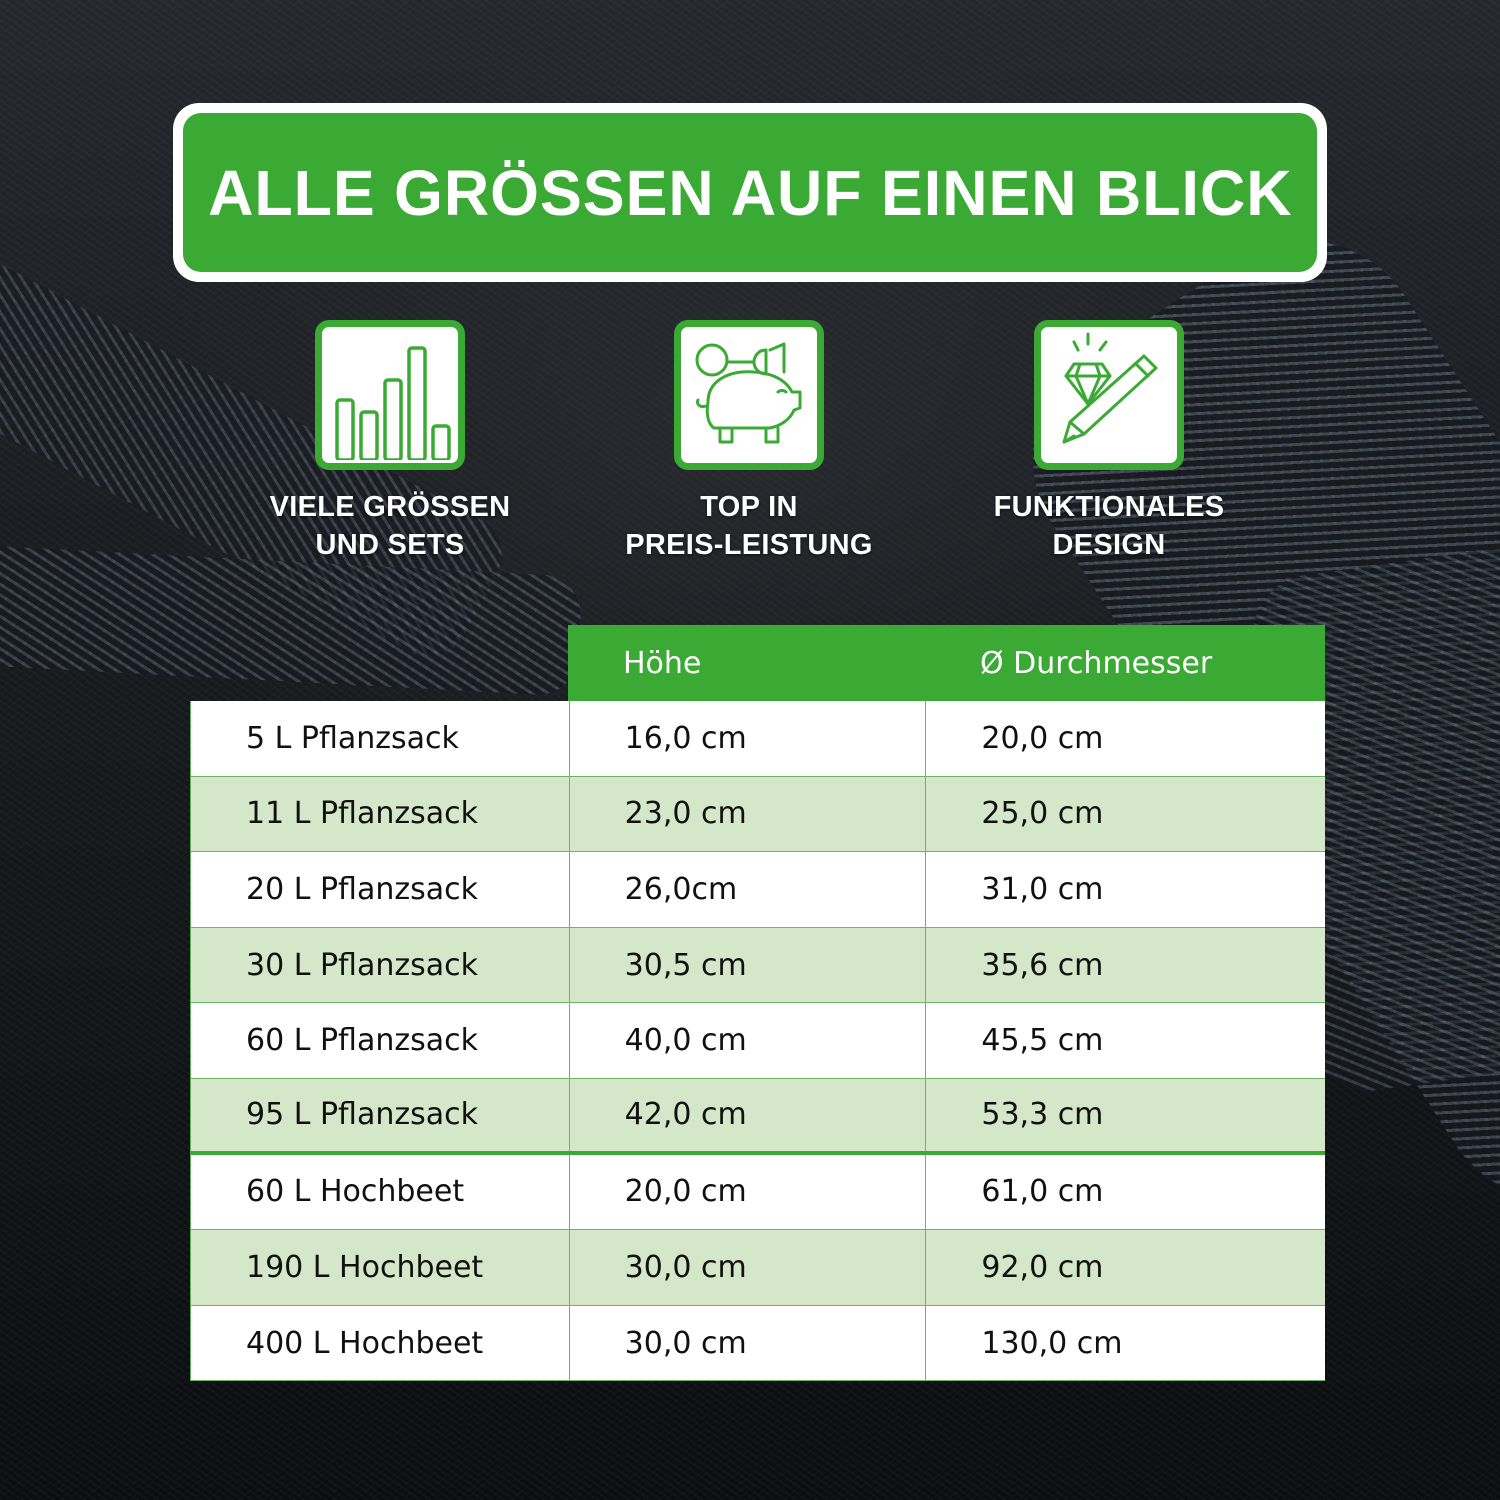 The height and width of the screenshot is (1500, 1500). What do you see at coordinates (747, 738) in the screenshot?
I see `height-cell: 16,0 cm` at bounding box center [747, 738].